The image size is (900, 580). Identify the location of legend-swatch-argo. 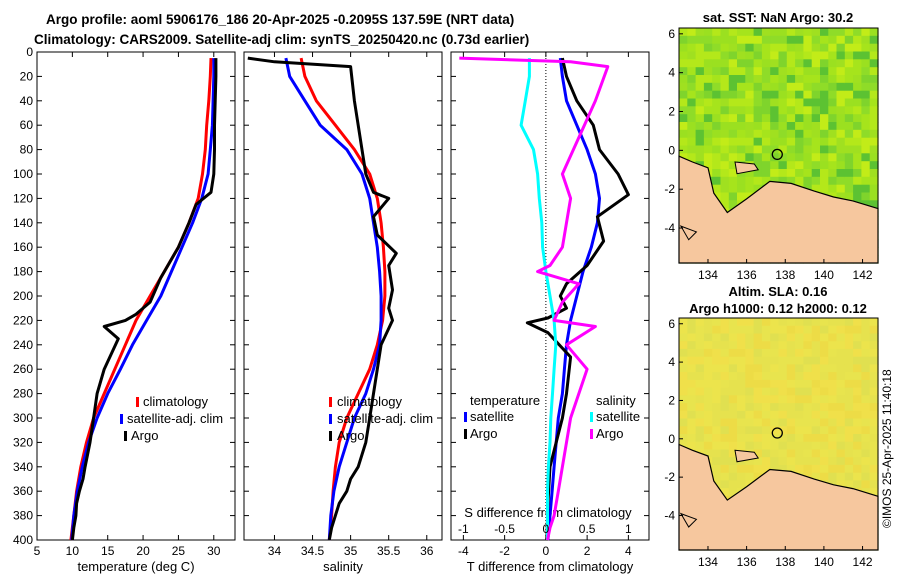
(125, 436).